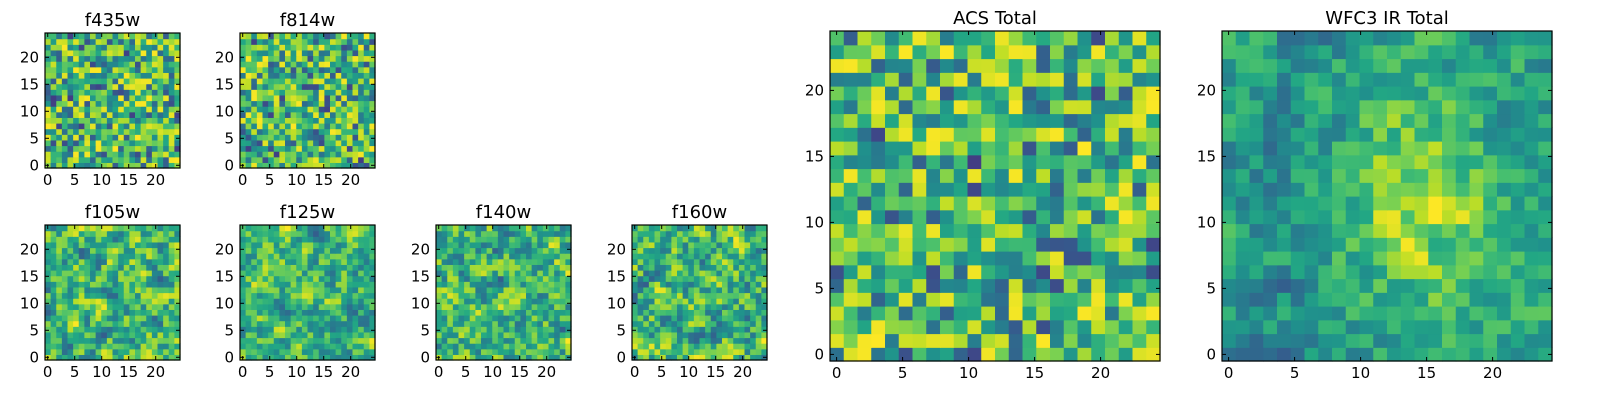  I want to click on x-tick-label: 20, so click(155, 180).